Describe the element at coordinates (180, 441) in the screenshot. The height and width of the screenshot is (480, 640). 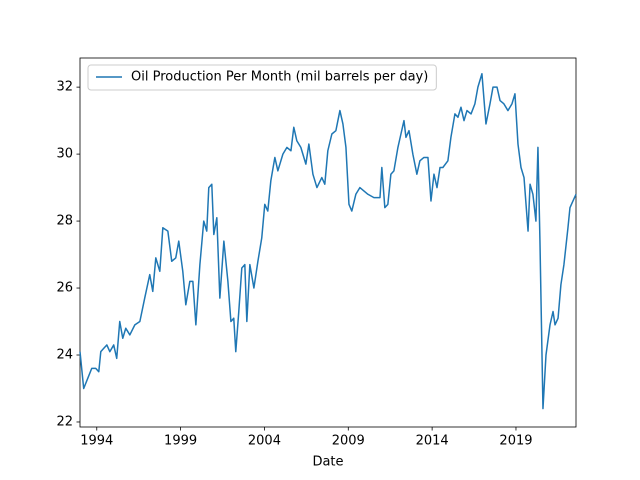
I see `x-tick-label: 1999` at that location.